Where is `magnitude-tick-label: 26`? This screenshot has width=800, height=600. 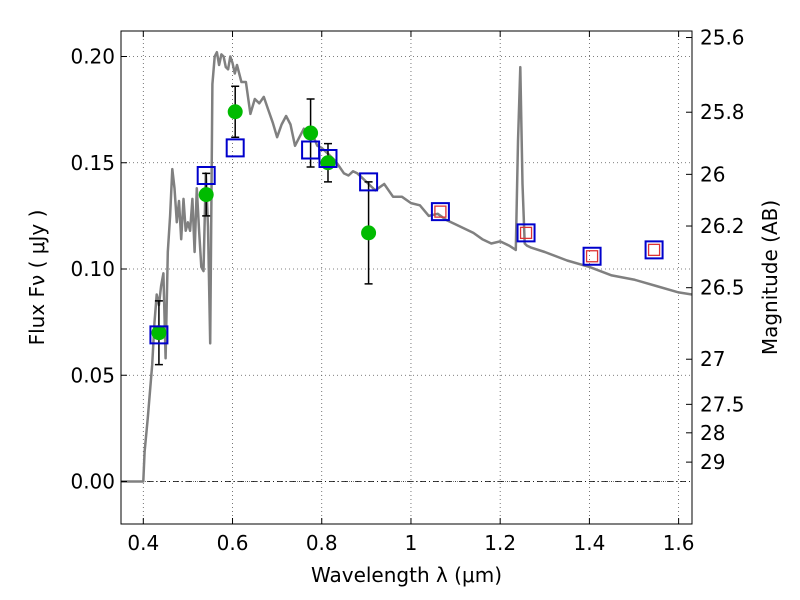
magnitude-tick-label: 26 is located at coordinates (712, 174).